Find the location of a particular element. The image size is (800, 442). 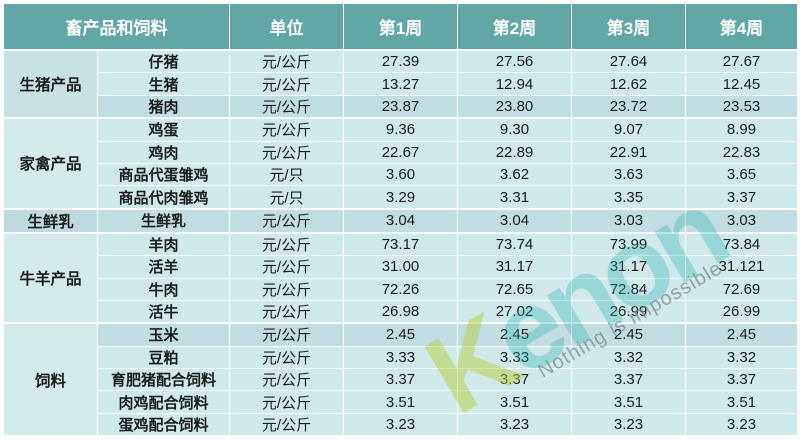

week-4-value-cell: 3.03 is located at coordinates (741, 221).